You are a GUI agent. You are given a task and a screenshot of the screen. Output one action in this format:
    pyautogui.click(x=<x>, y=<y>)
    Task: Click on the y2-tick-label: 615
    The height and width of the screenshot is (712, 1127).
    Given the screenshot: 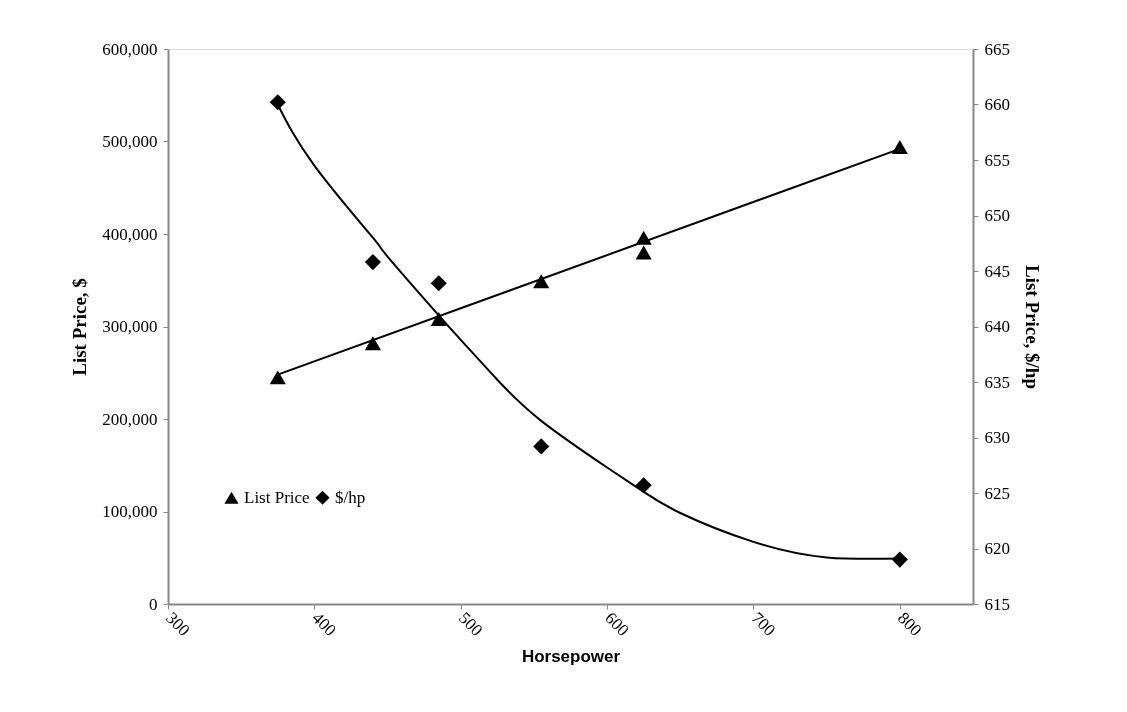 What is the action you would take?
    pyautogui.click(x=997, y=604)
    